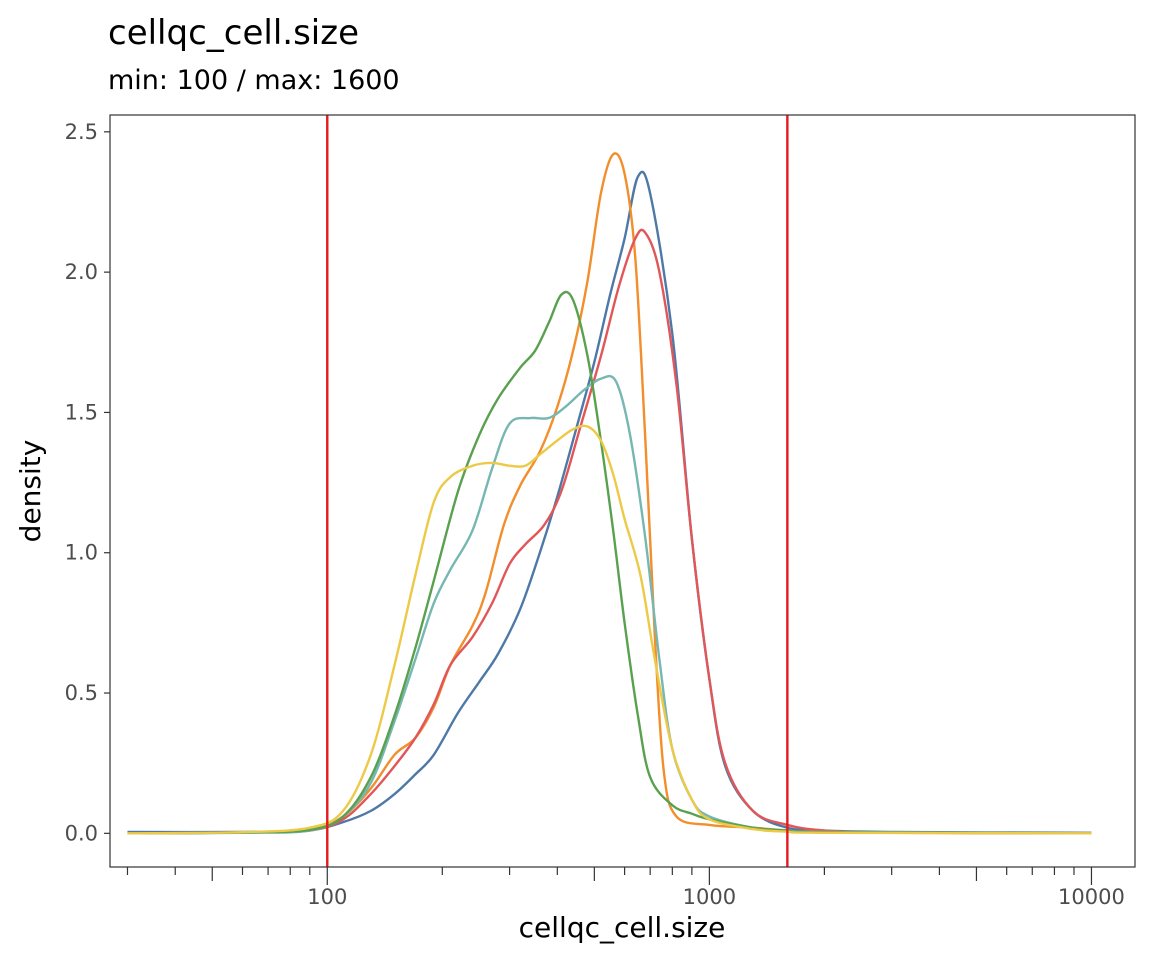 The height and width of the screenshot is (960, 1152). What do you see at coordinates (327, 897) in the screenshot?
I see `x-tick-label: 100` at bounding box center [327, 897].